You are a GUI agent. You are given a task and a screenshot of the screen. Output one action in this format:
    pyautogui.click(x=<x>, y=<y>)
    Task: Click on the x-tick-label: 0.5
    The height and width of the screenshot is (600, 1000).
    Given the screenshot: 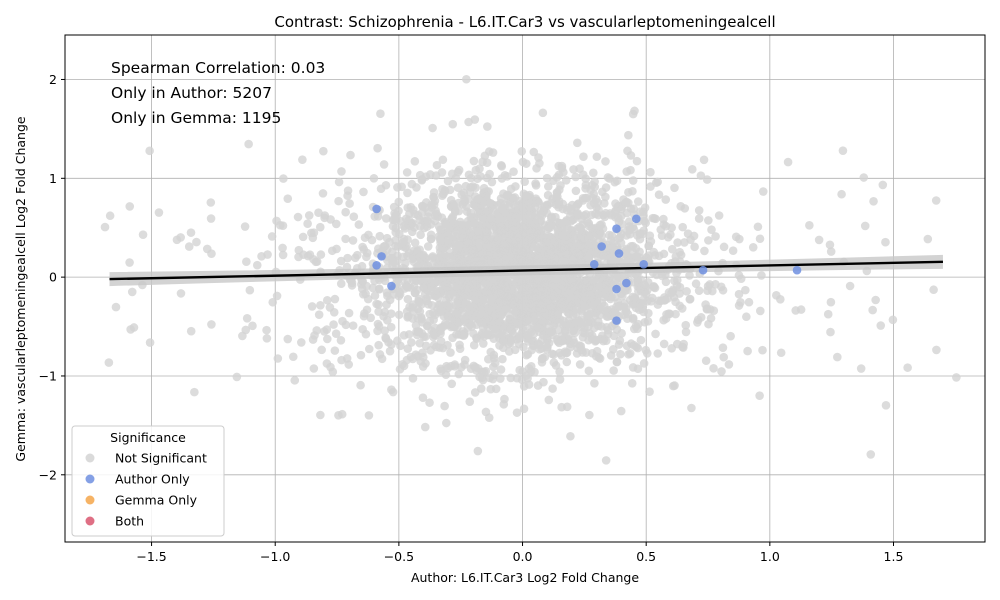 What is the action you would take?
    pyautogui.click(x=646, y=556)
    